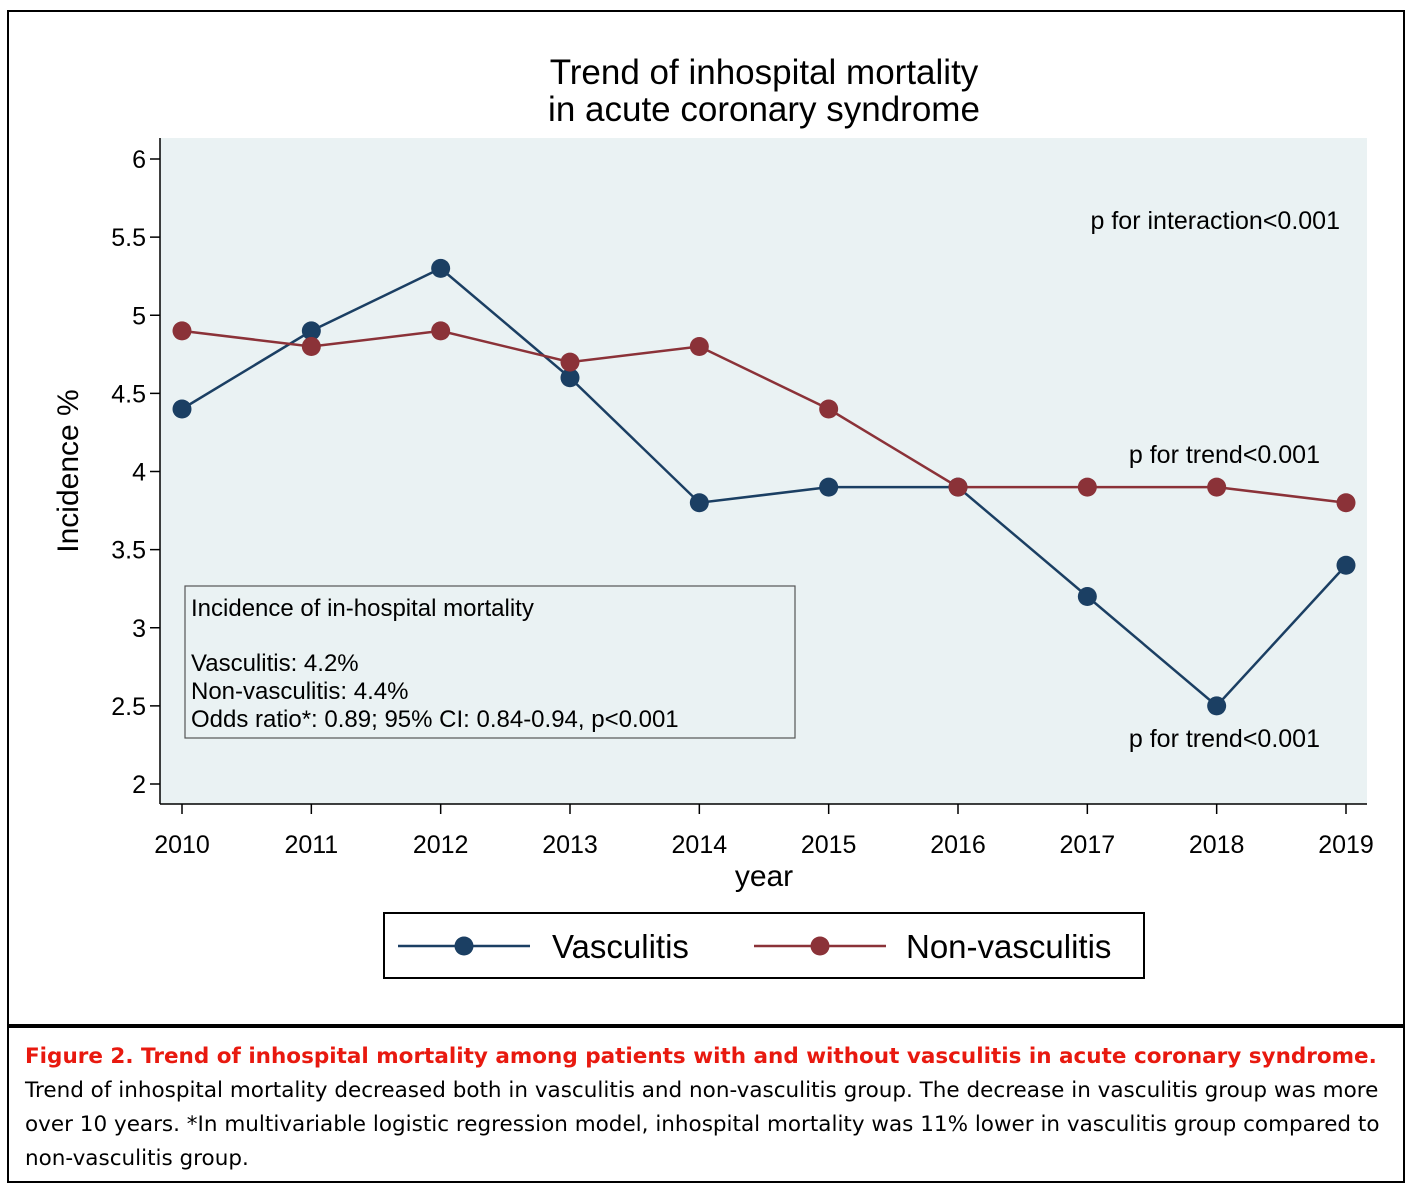 The width and height of the screenshot is (1414, 1189). Describe the element at coordinates (764, 109) in the screenshot. I see `chart-title-line-2: in acute coronary syndrome` at that location.